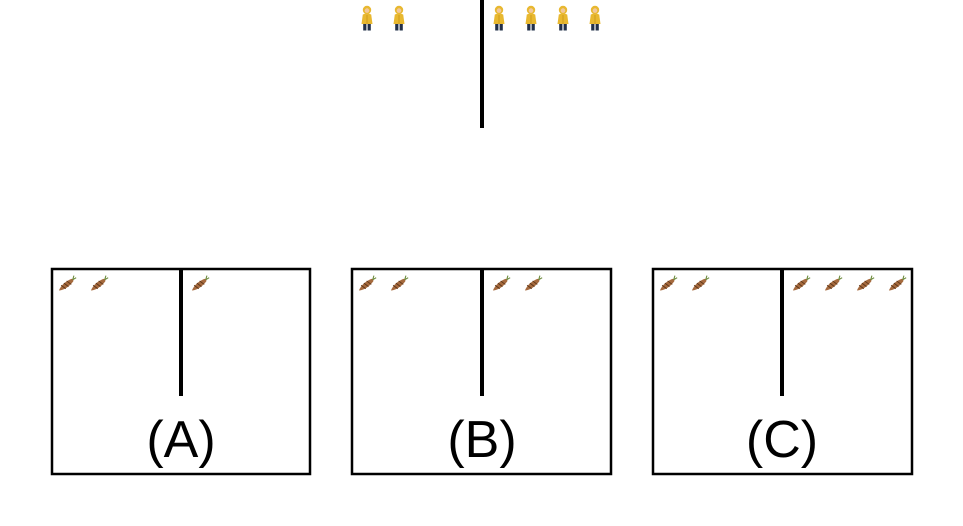  Describe the element at coordinates (83, 283) in the screenshot. I see `option-a-left-carrots` at that location.